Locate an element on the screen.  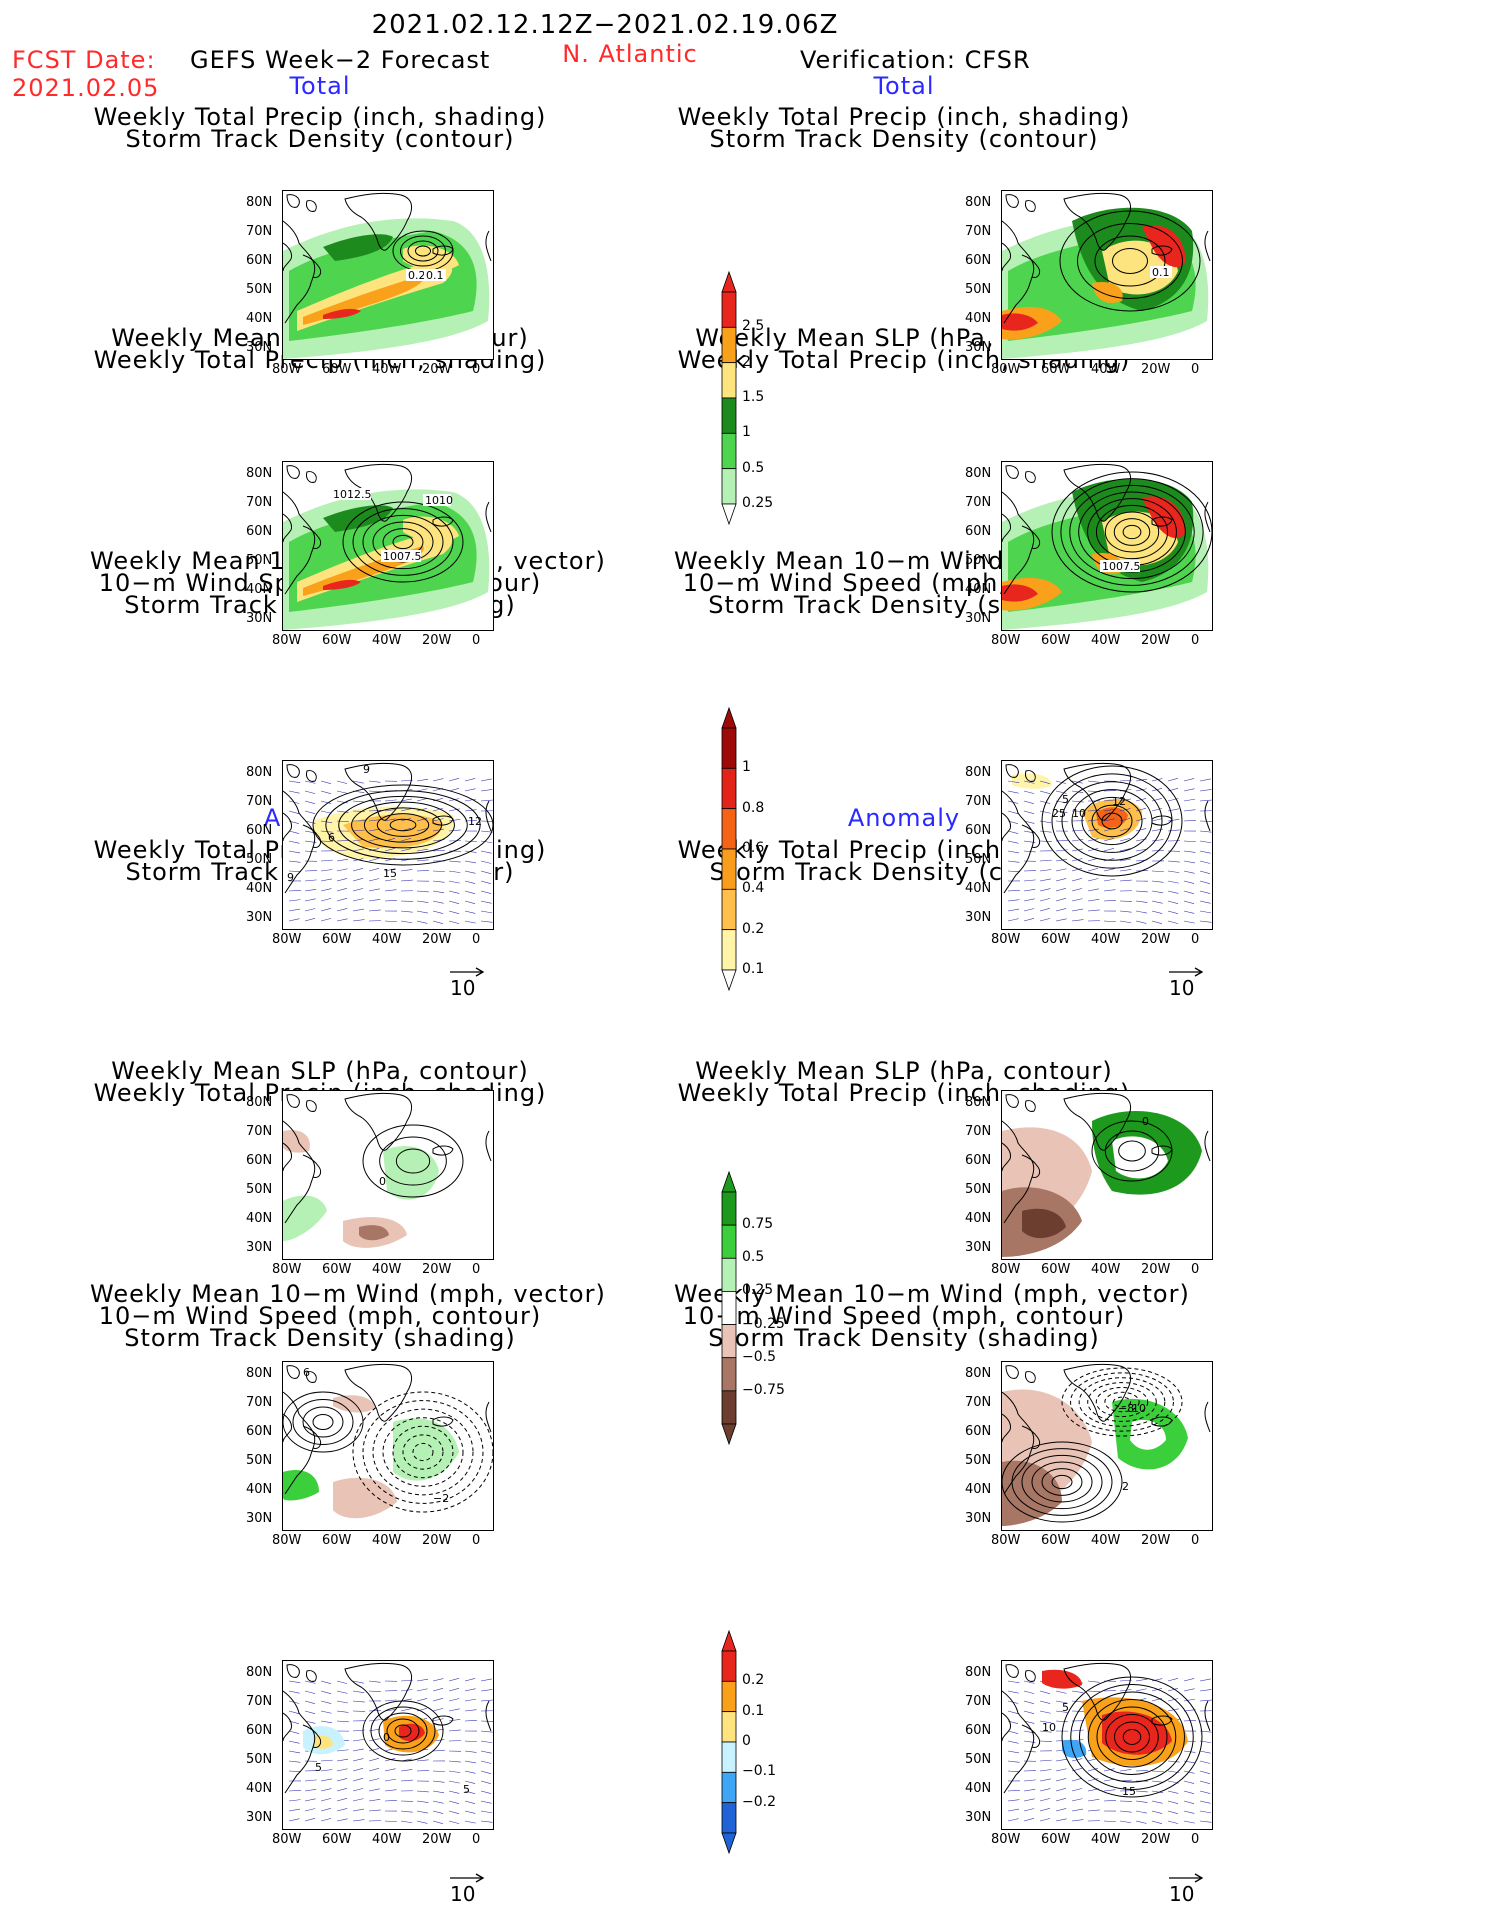
map-panel-g5: 6 −2 is located at coordinates (388, 1446).